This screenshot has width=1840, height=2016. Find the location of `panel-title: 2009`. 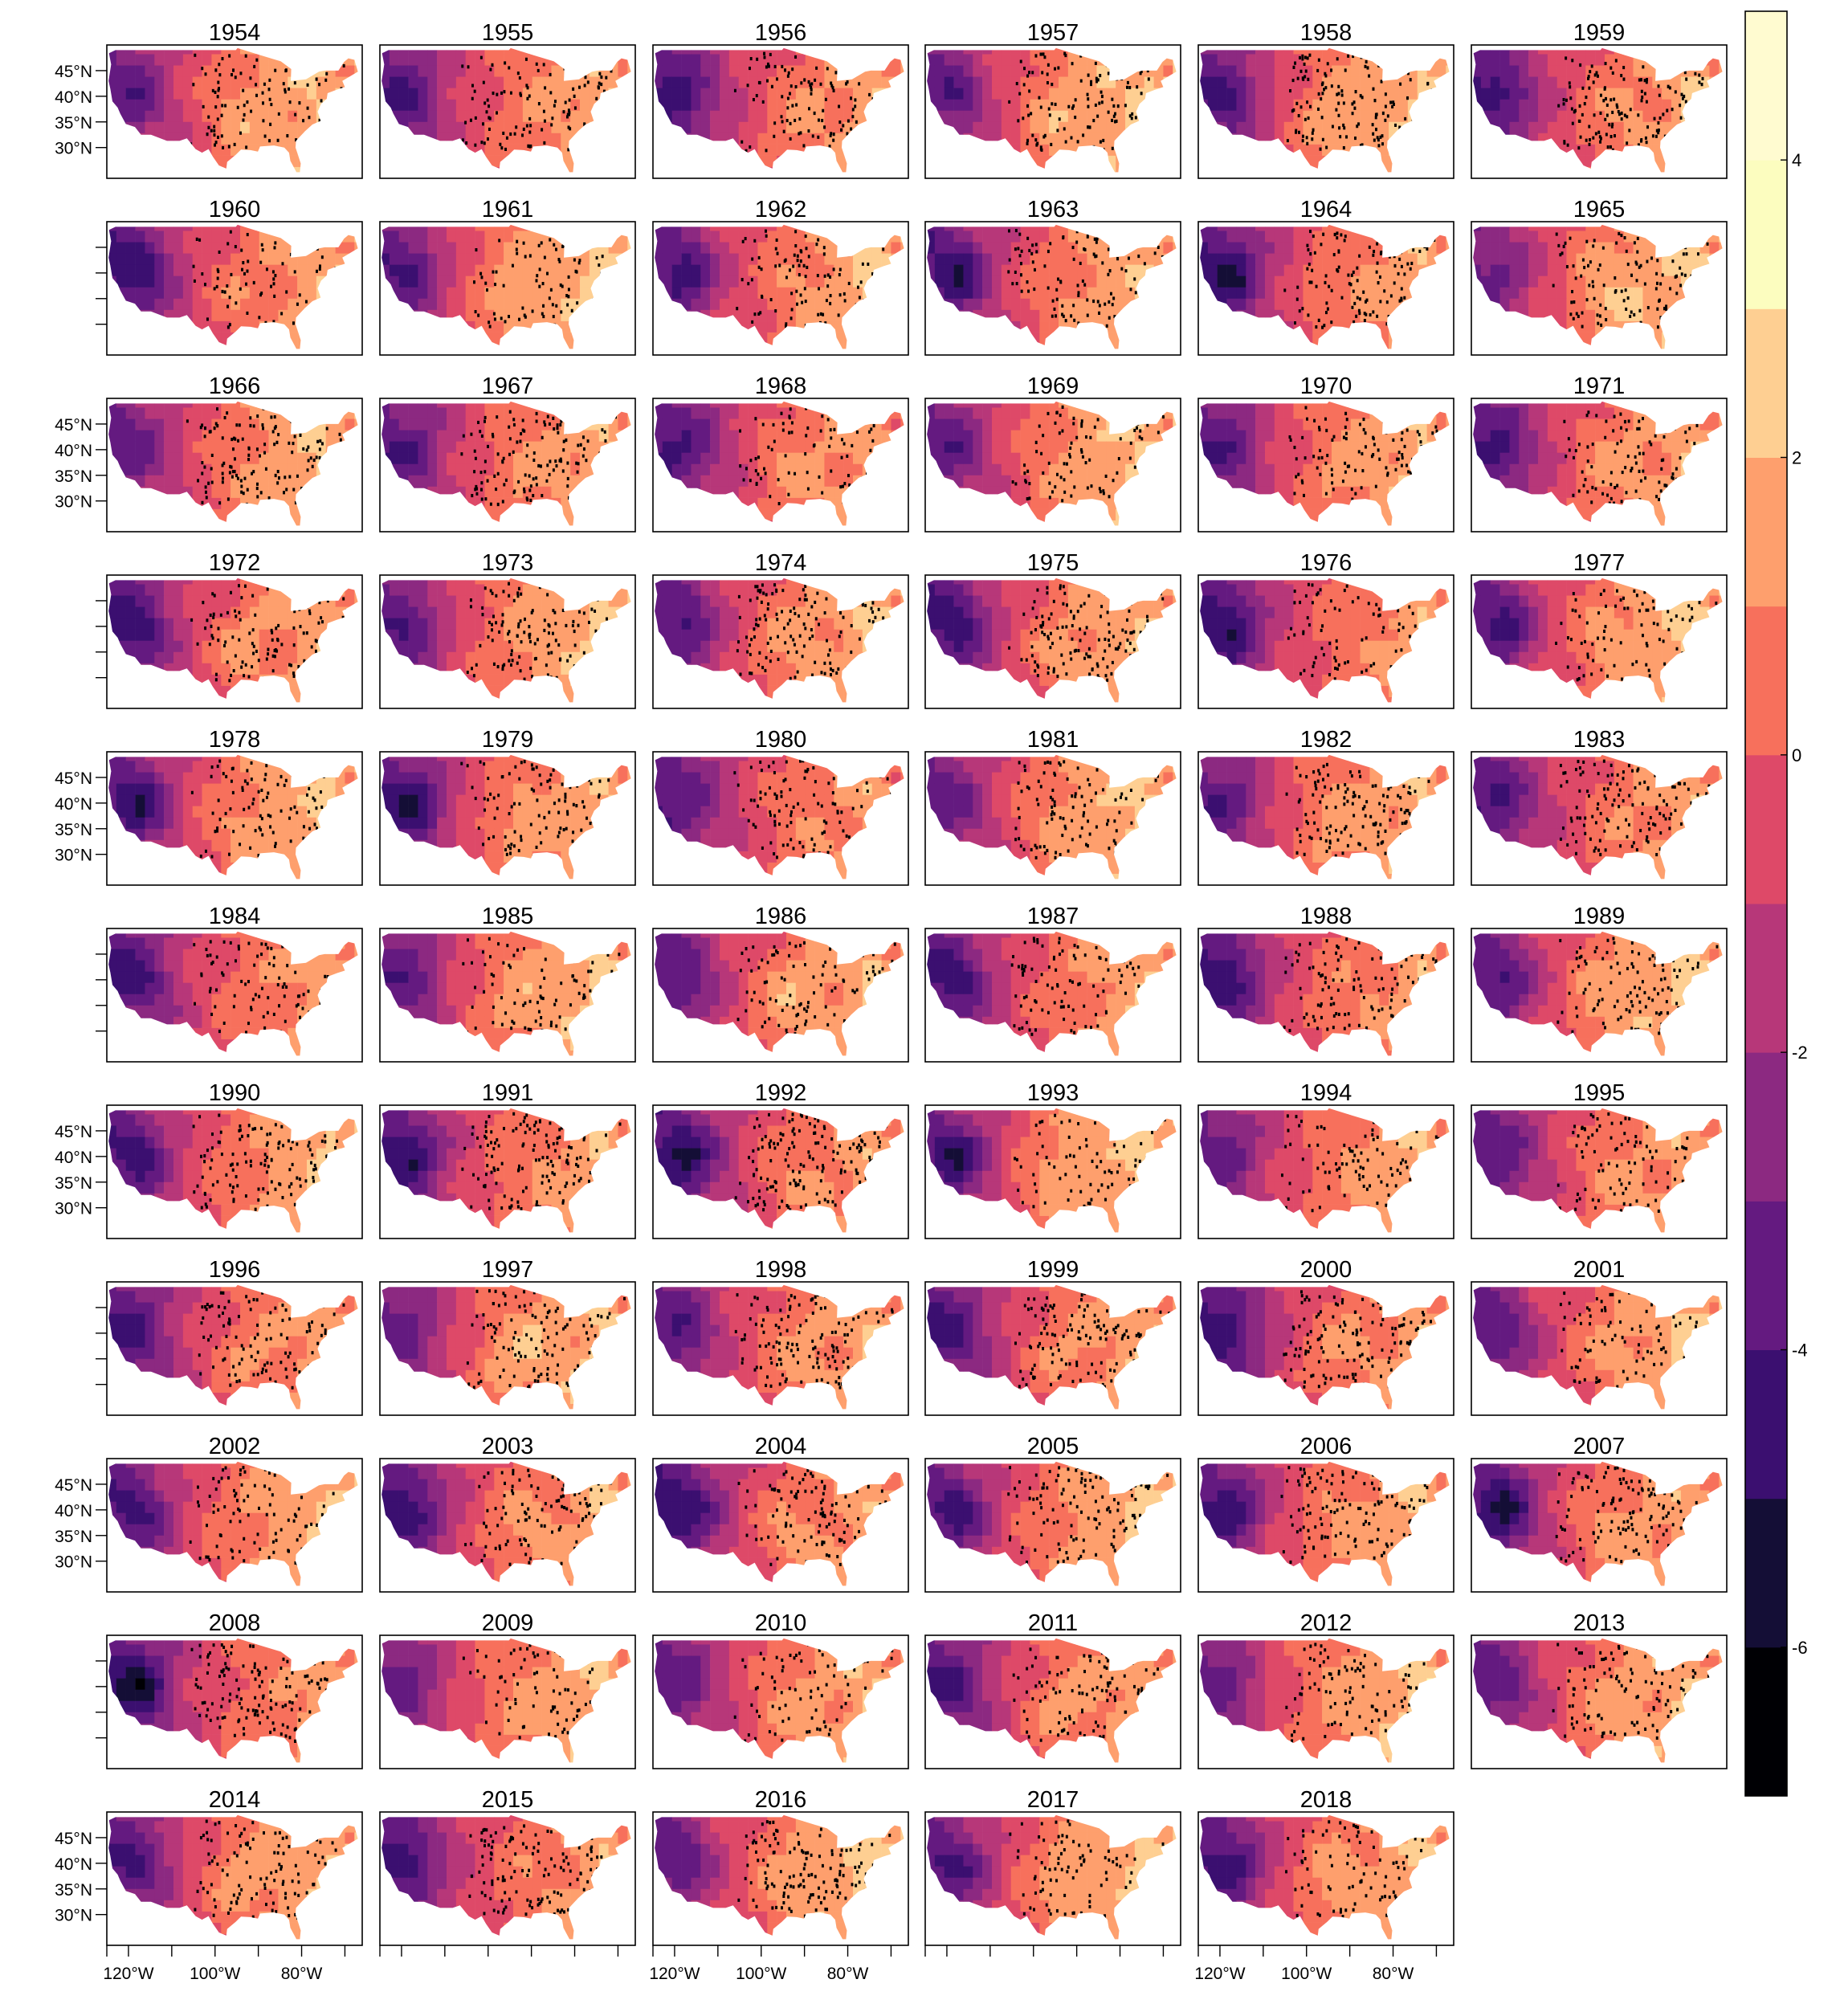

panel-title: 2009 is located at coordinates (508, 1623).